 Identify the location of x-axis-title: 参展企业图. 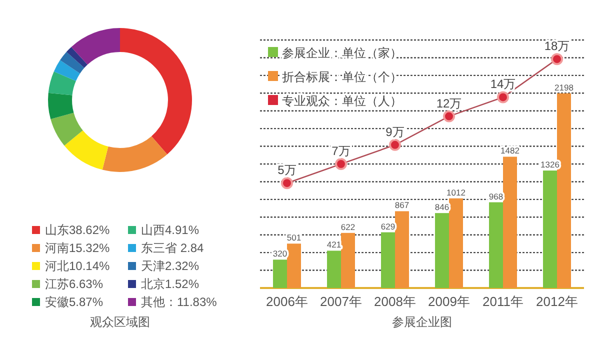
(422, 322).